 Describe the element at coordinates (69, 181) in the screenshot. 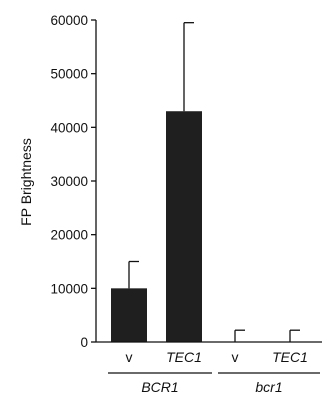

I see `y-tick-label: 30000` at that location.